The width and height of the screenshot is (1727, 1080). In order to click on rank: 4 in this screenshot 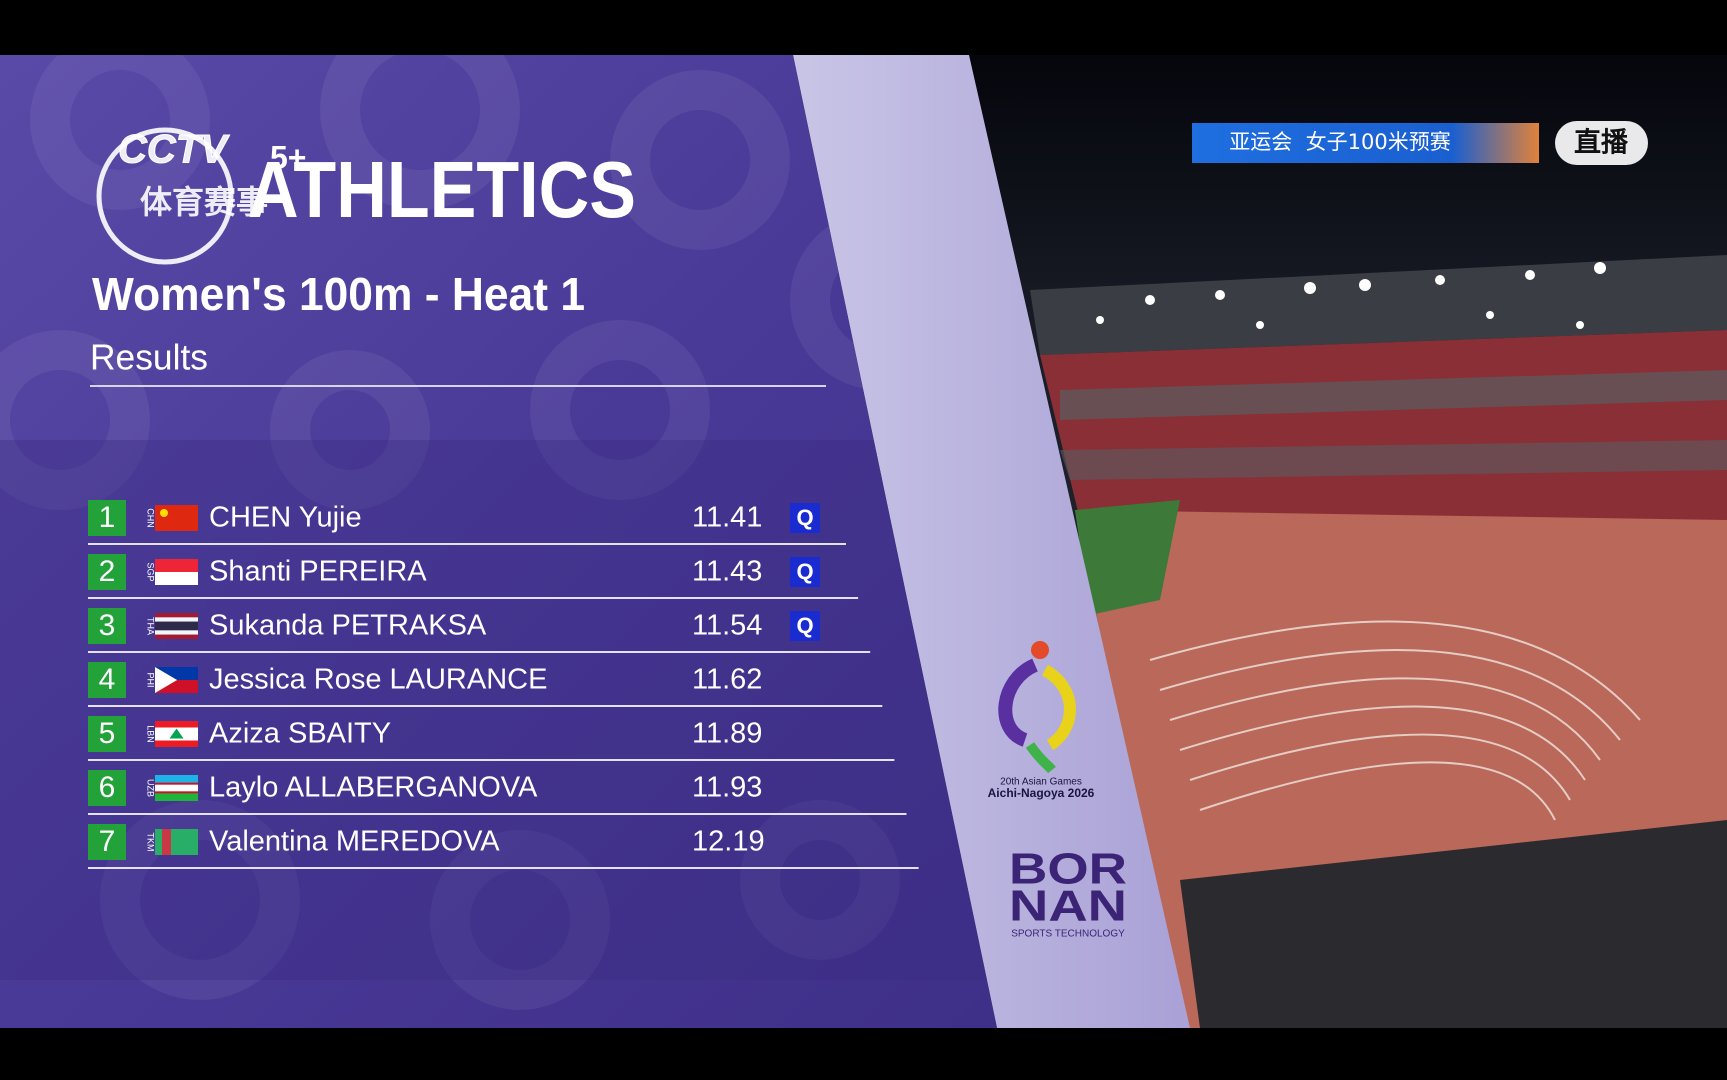, I will do `click(107, 679)`.